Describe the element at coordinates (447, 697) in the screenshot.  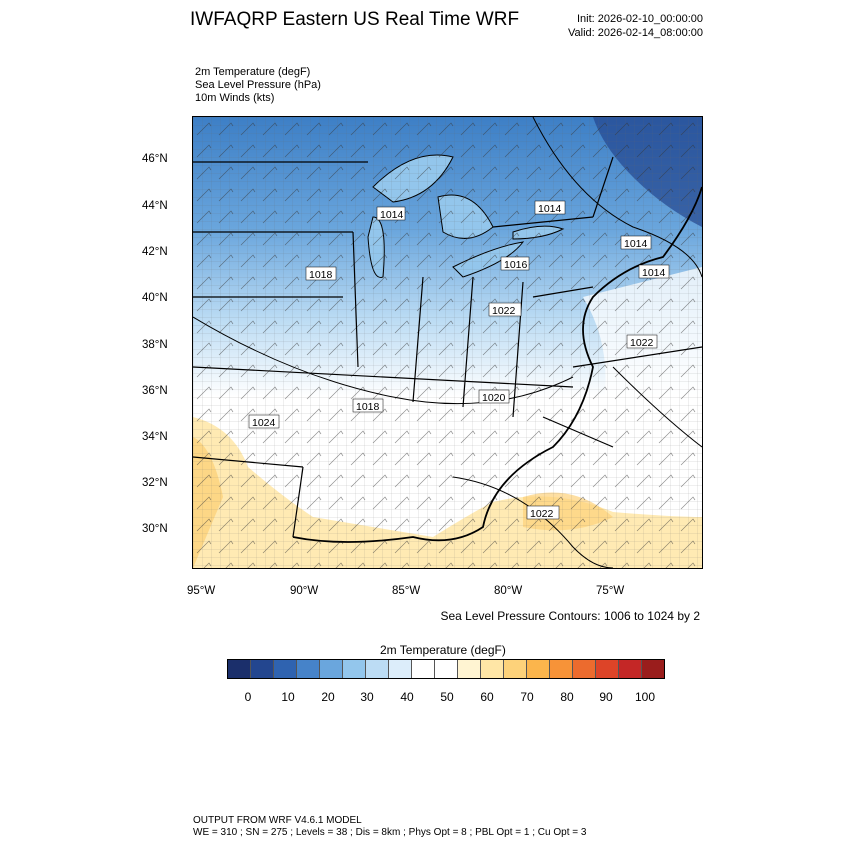
I see `colorbar-label: 50` at that location.